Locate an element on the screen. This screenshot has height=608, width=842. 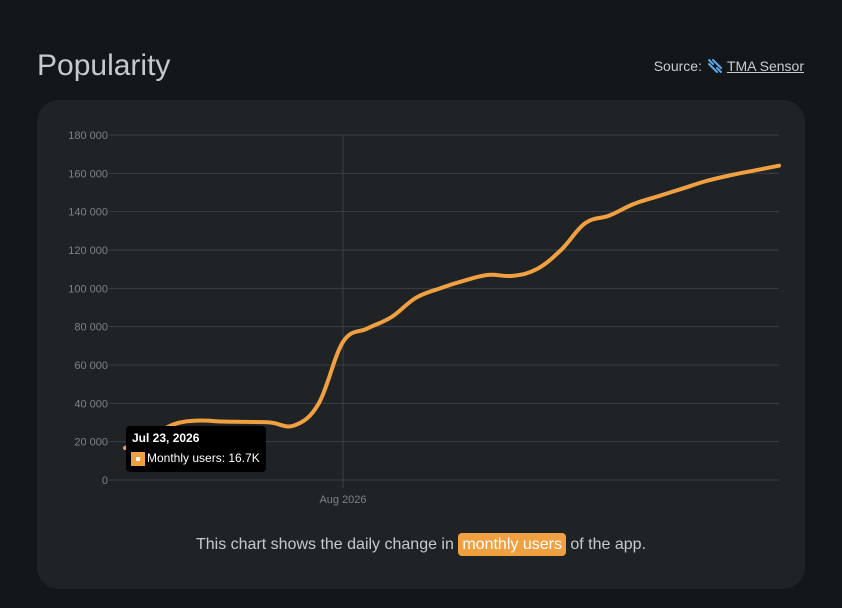
source-attribution: Source: TMA Sensor is located at coordinates (729, 66).